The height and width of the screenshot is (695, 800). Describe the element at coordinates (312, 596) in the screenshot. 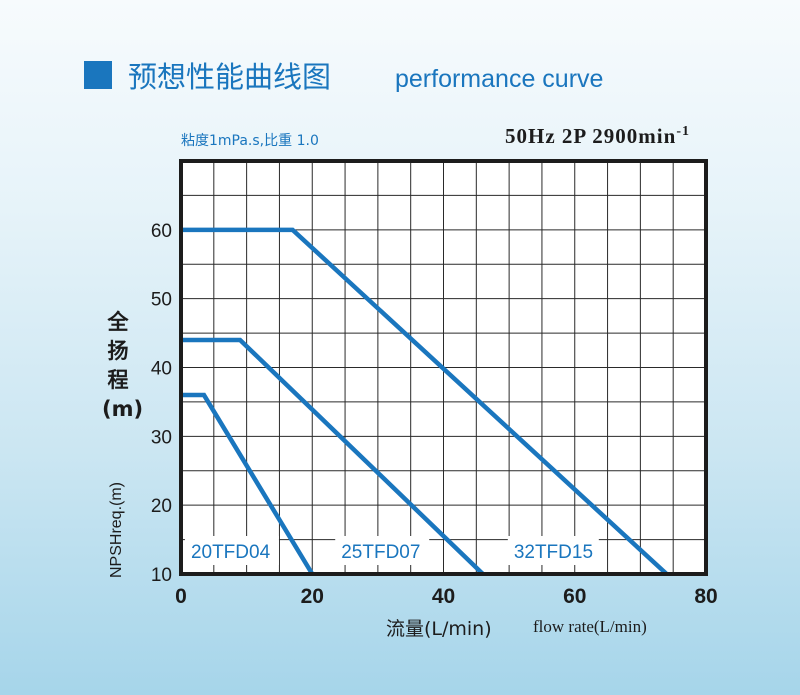

I see `x-tick-label: 20` at that location.